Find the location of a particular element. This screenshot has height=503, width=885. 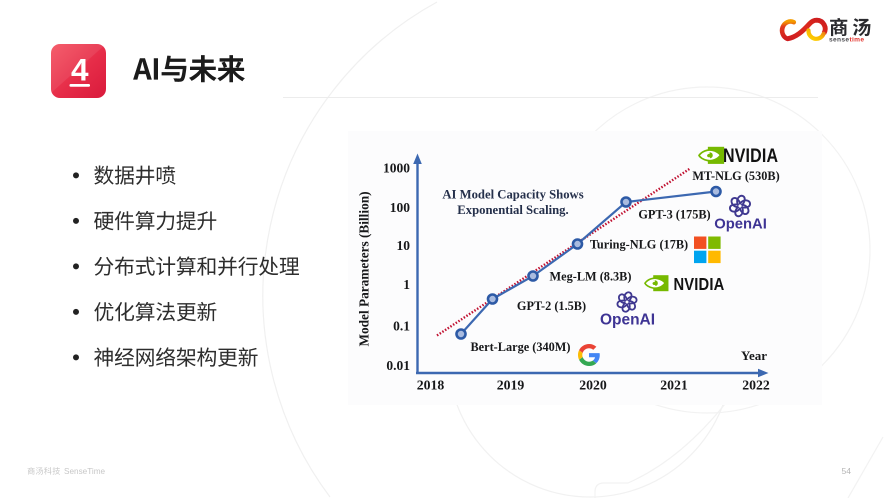

svg-text: 2020 is located at coordinates (593, 385).